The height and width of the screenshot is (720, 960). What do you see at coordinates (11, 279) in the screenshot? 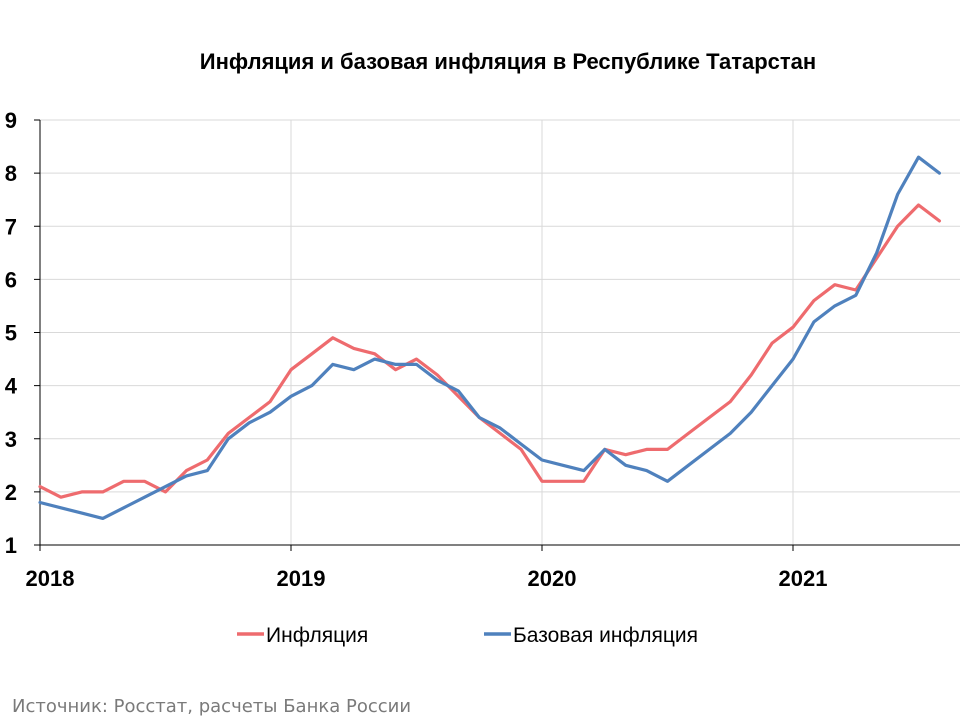
I see `y-tick-label: 6` at bounding box center [11, 279].